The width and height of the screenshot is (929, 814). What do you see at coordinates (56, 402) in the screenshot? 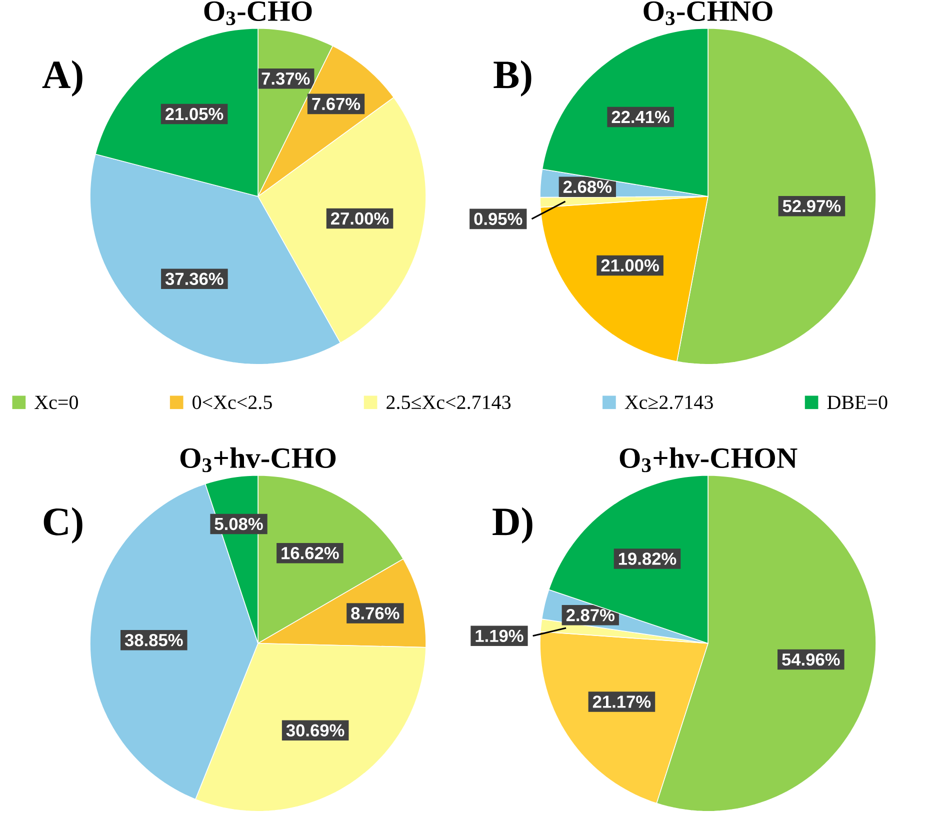
I see `legend-label: Xc=0` at bounding box center [56, 402].